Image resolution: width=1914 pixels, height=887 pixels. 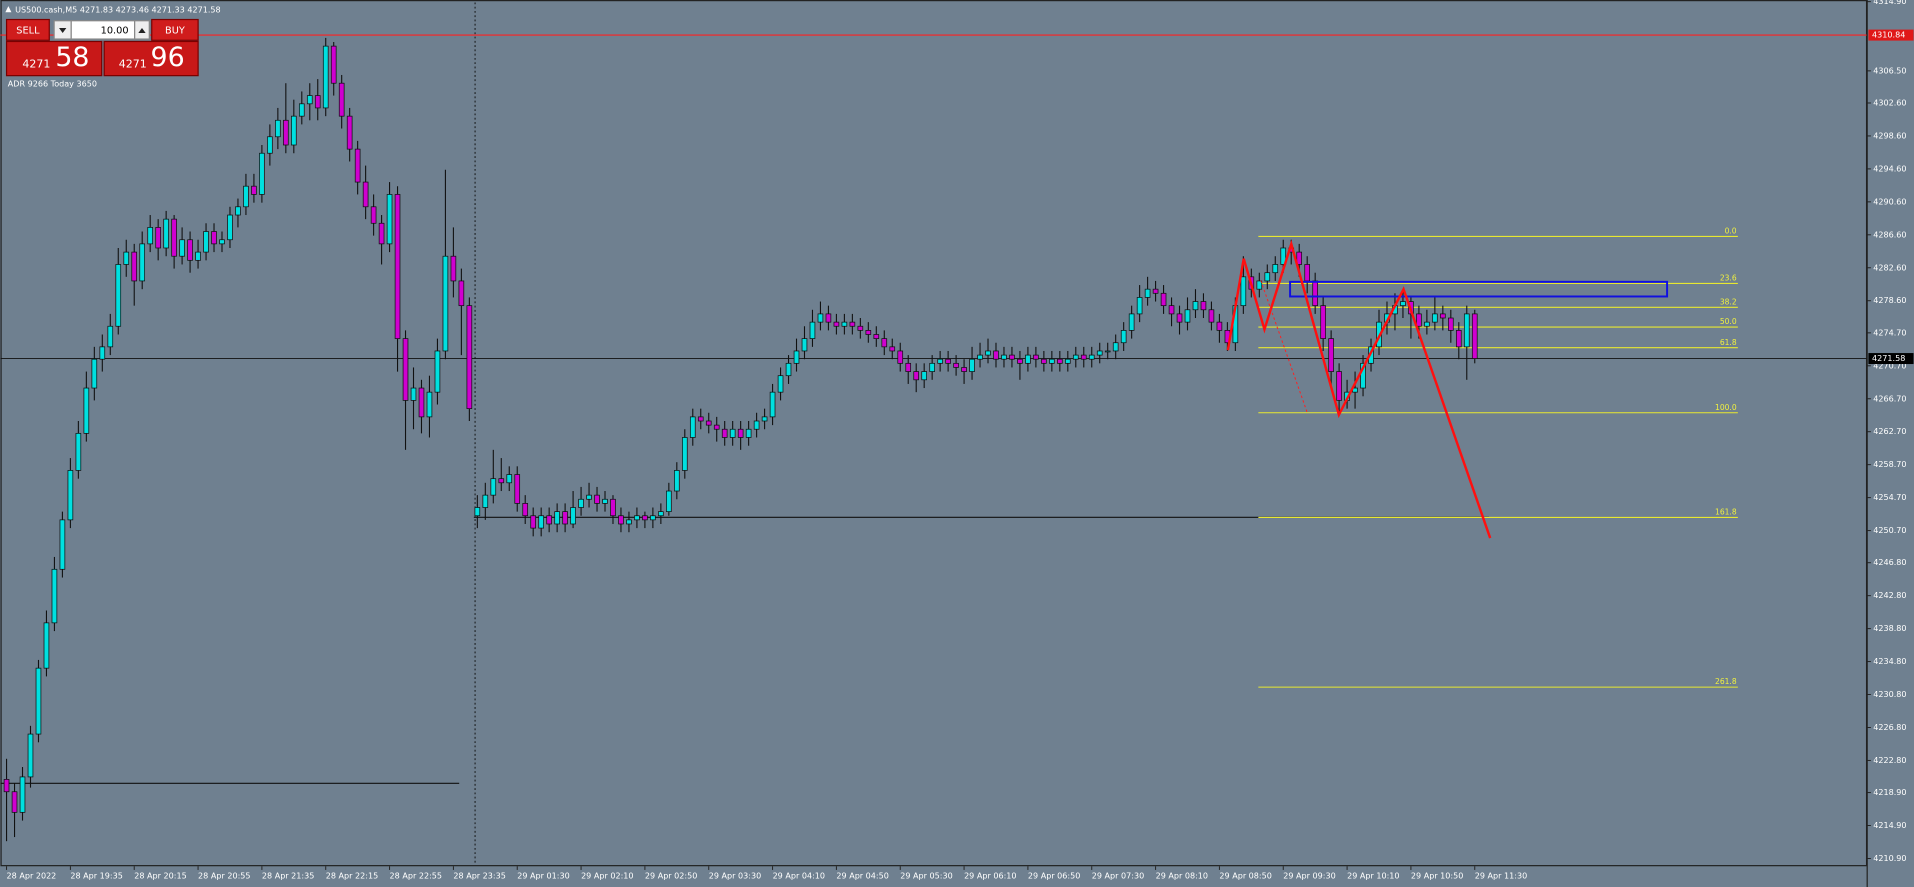 I want to click on x-tick-label: 29 Apr 08:10, so click(x=1182, y=876).